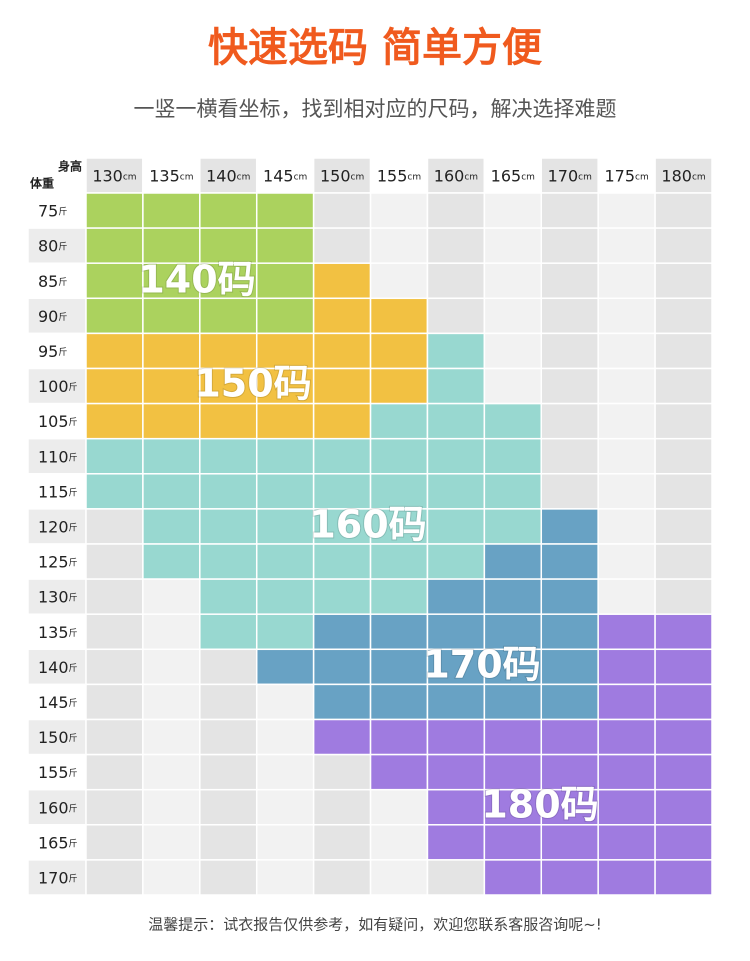 The height and width of the screenshot is (961, 750). What do you see at coordinates (53, 631) in the screenshot?
I see `row-value: 135` at bounding box center [53, 631].